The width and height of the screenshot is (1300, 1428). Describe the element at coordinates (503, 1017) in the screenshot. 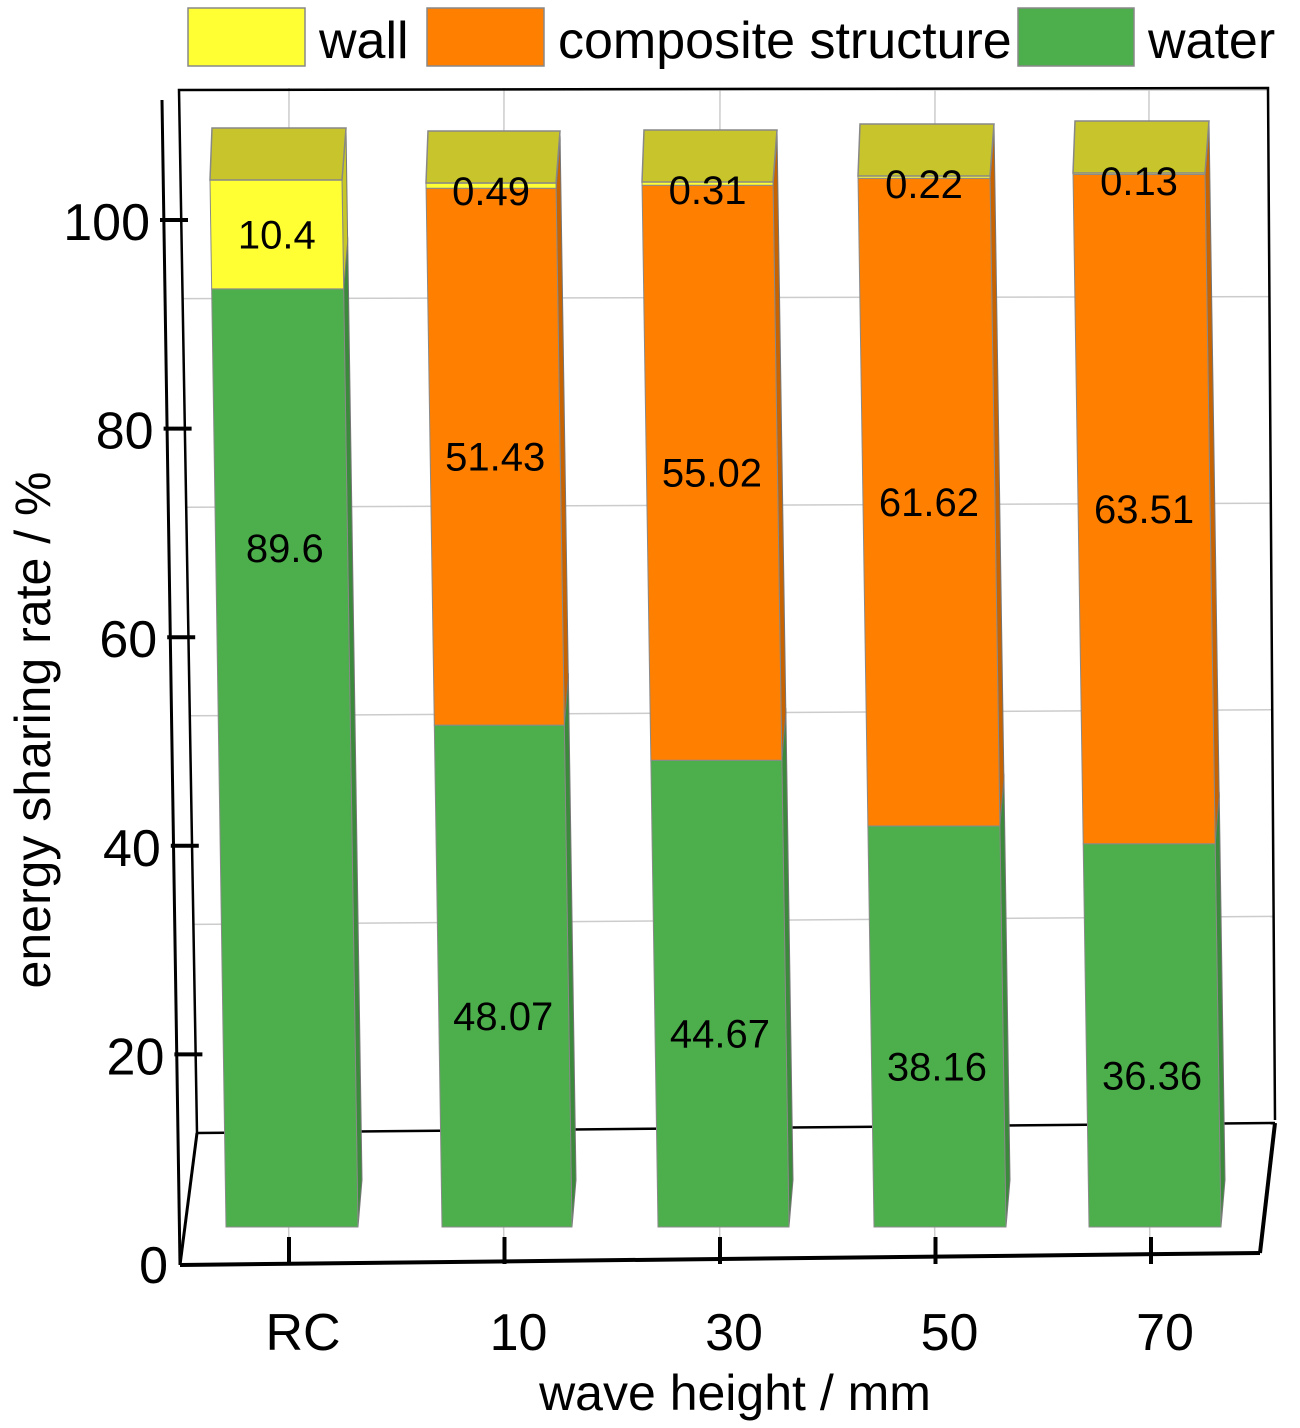

I see `data-label: 48.07` at that location.